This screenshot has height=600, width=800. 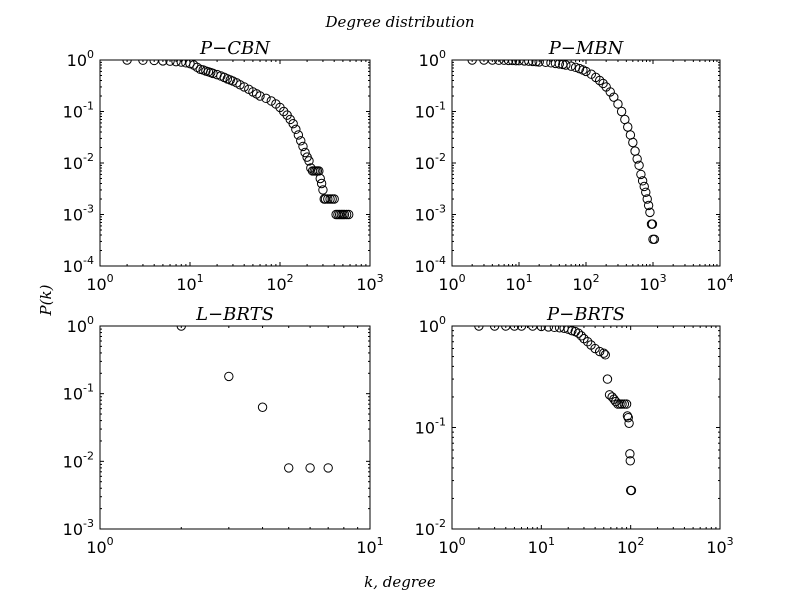 I want to click on x-axis-label: k, degree, so click(x=400, y=582).